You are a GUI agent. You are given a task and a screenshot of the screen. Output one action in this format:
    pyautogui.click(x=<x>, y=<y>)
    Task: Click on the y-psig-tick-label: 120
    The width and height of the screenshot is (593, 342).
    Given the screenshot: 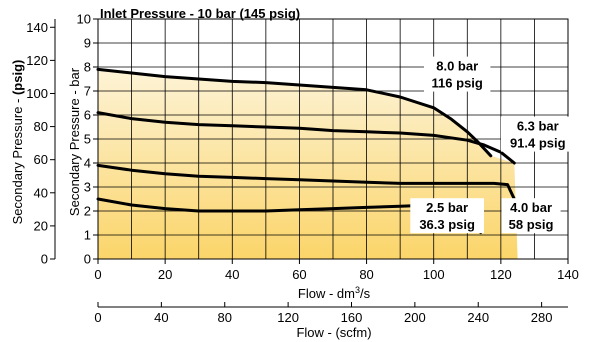 What is the action you would take?
    pyautogui.click(x=37, y=60)
    